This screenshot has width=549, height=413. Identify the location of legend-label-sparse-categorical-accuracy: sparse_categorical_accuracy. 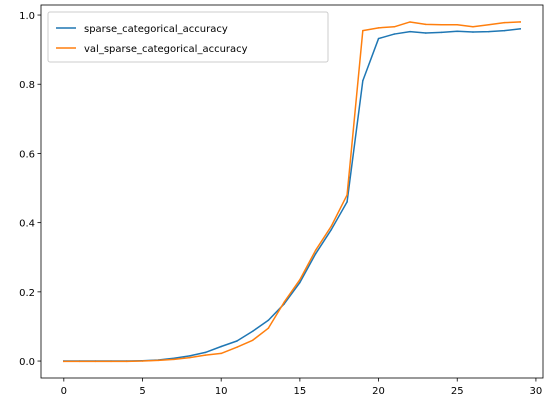
(156, 29).